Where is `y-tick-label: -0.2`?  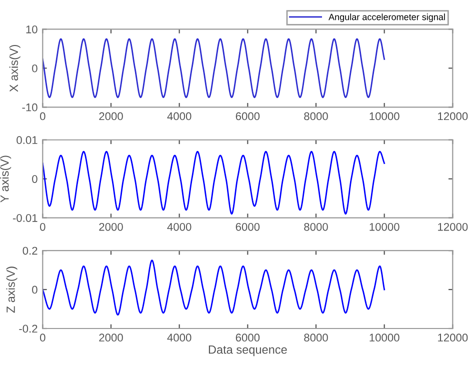
y-tick-label: -0.2 is located at coordinates (28, 328).